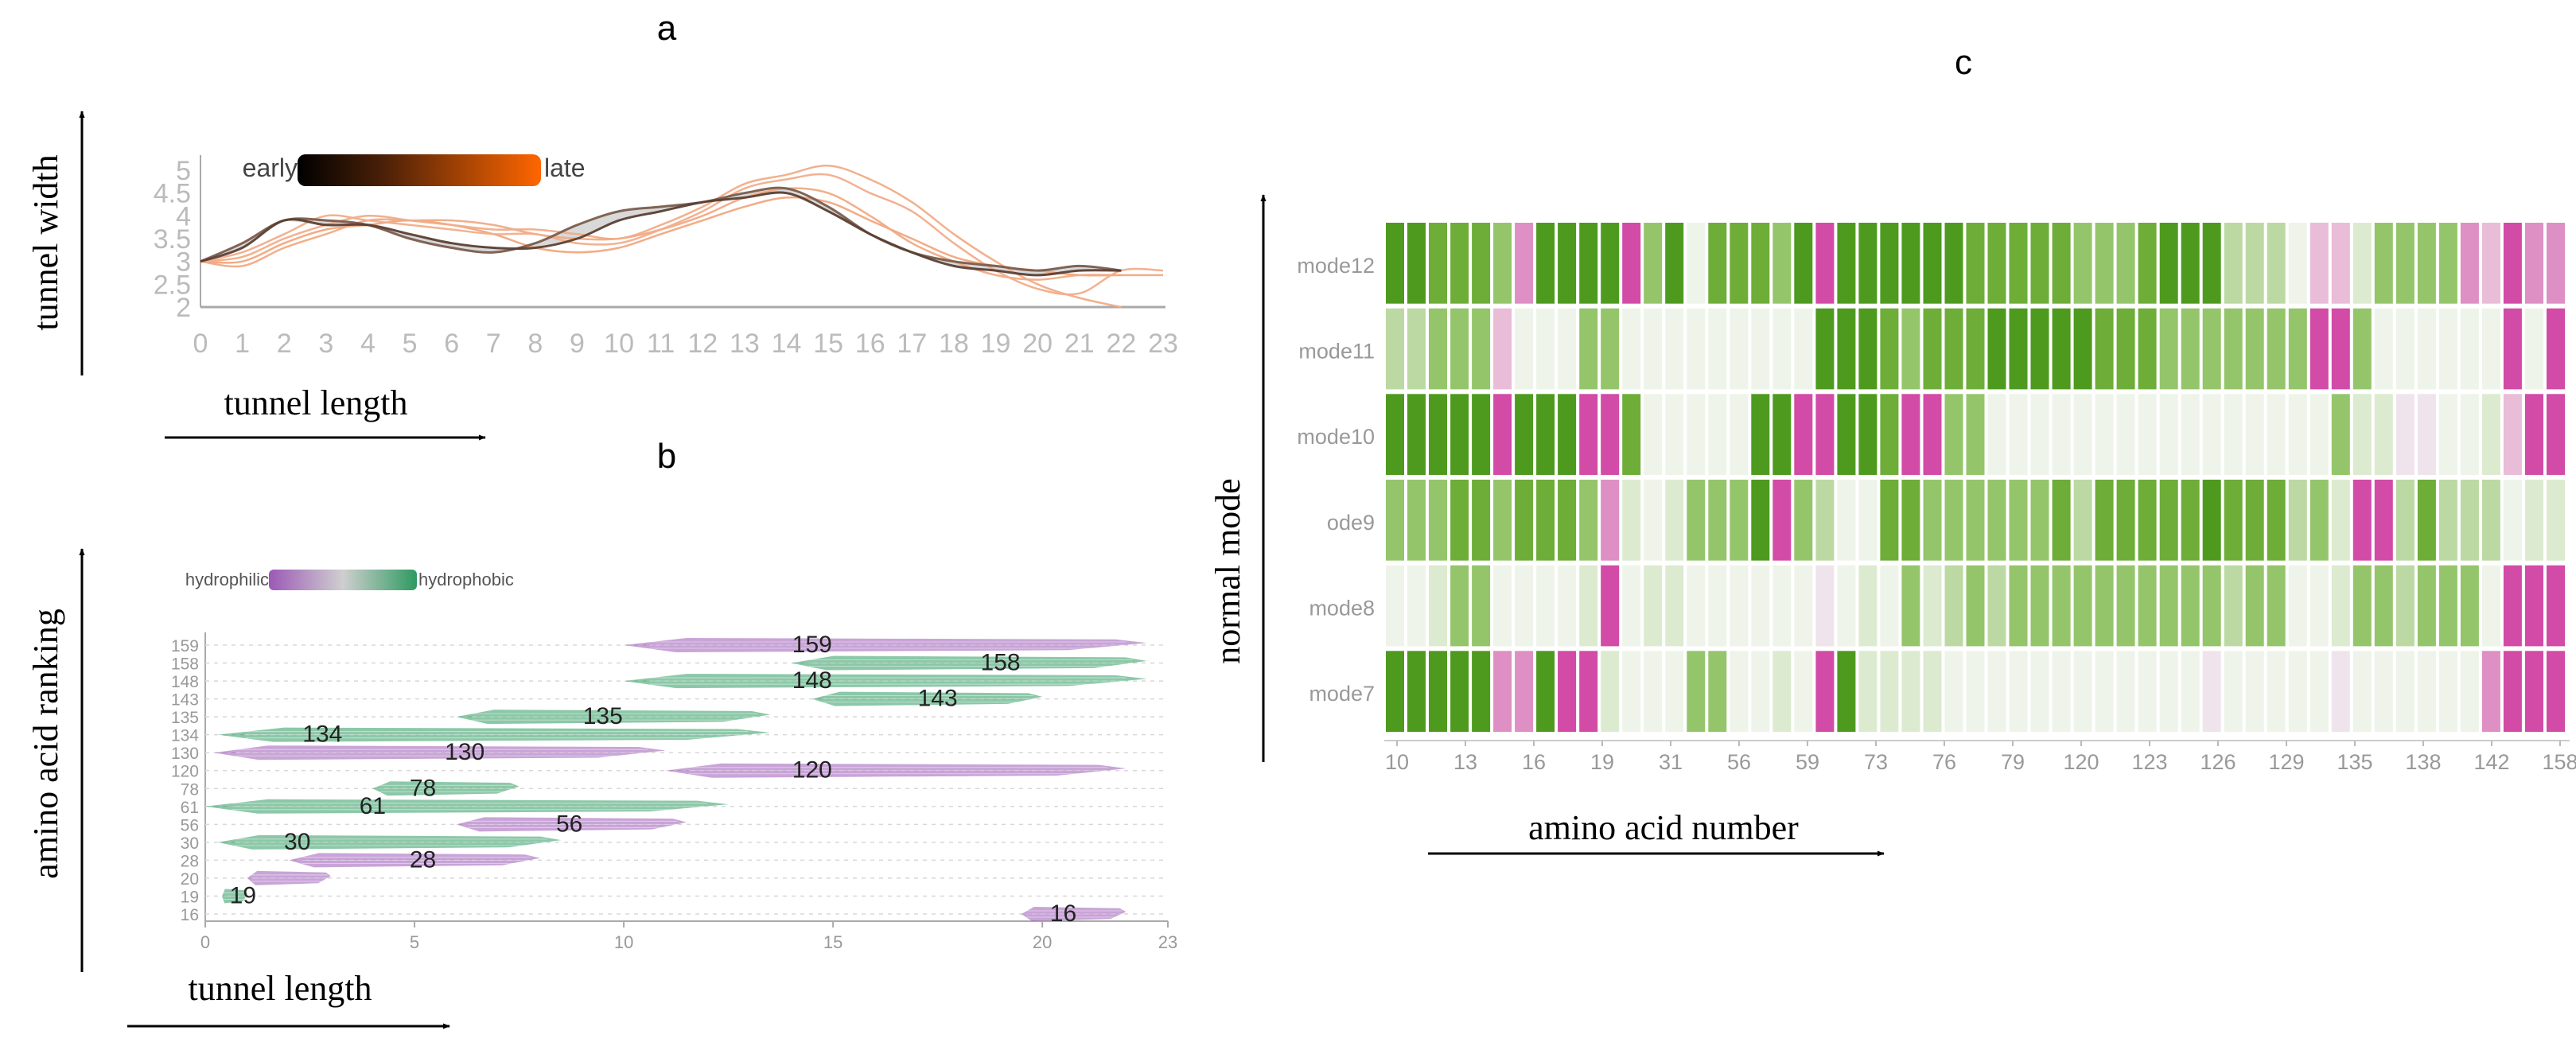 The width and height of the screenshot is (2576, 1054). I want to click on heatmap-cell-r1-c26, so click(1954, 349).